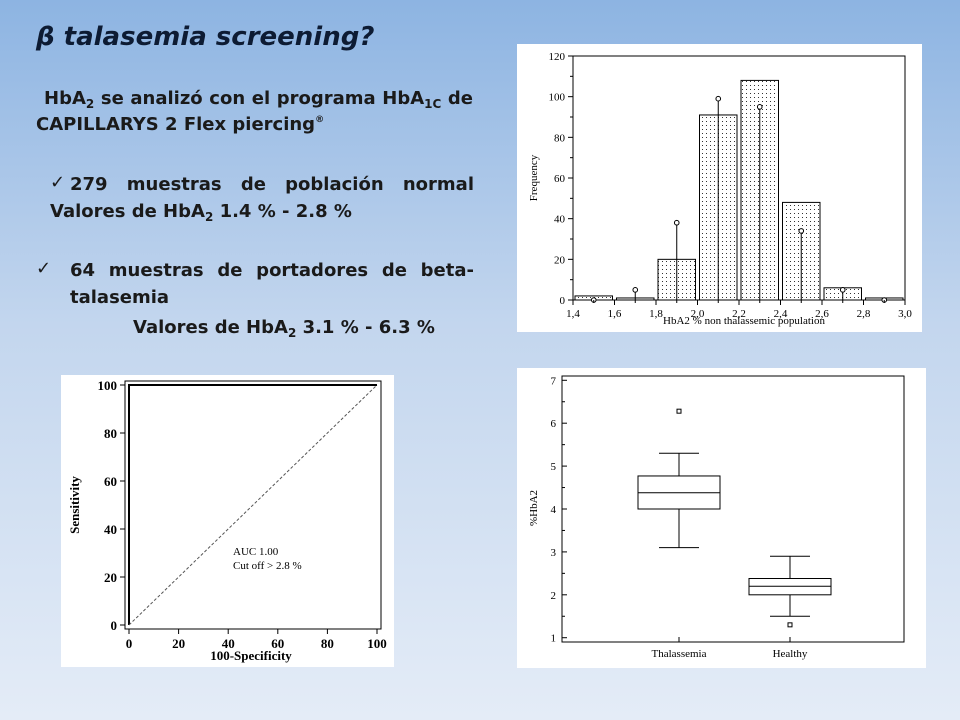 The image size is (960, 720). What do you see at coordinates (557, 57) in the screenshot?
I see `histogram-y-tick-label: 120` at bounding box center [557, 57].